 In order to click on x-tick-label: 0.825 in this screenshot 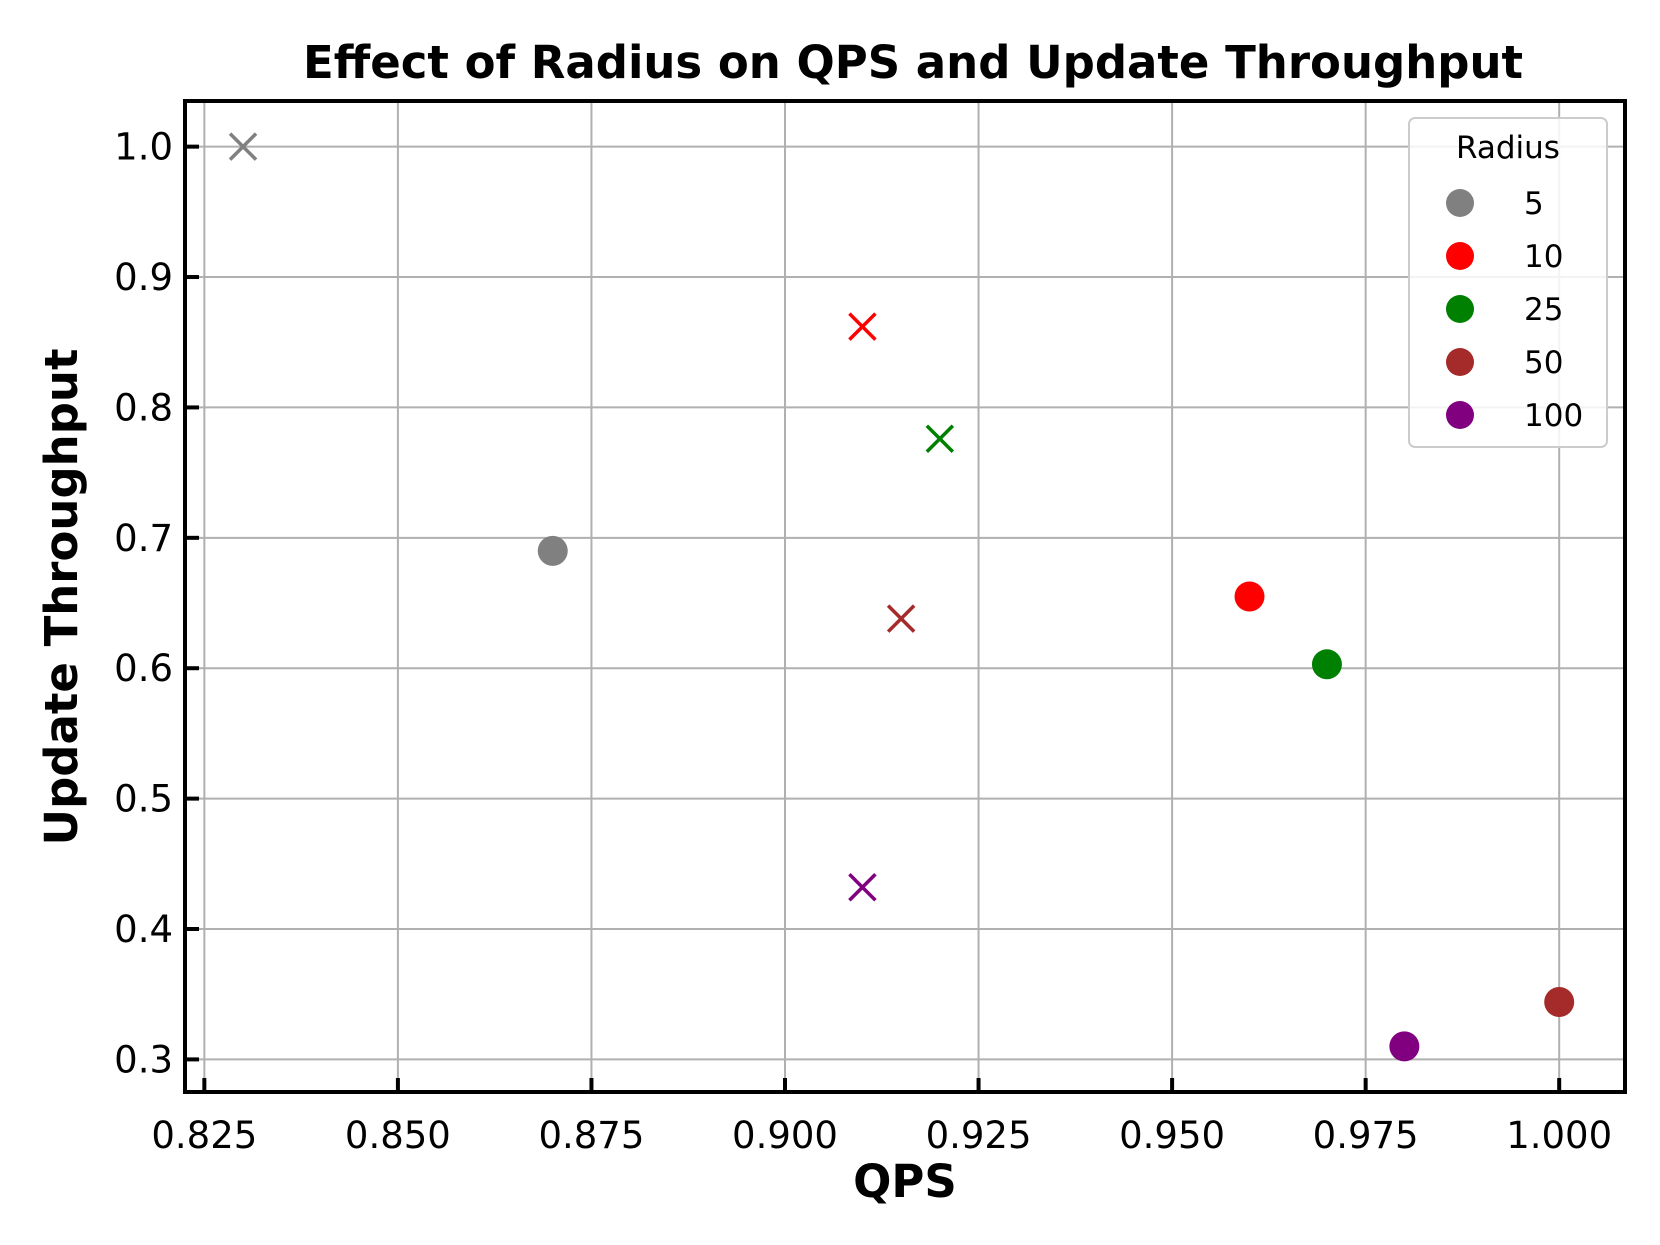, I will do `click(204, 1135)`.